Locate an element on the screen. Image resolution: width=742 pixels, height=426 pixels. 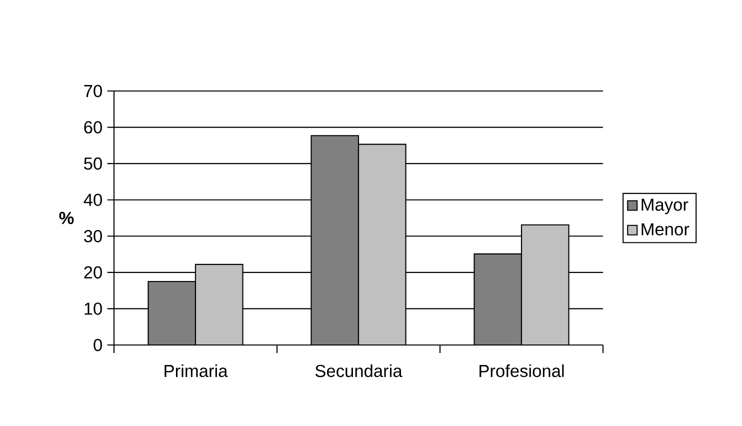
y-tick-label: 70 is located at coordinates (93, 91).